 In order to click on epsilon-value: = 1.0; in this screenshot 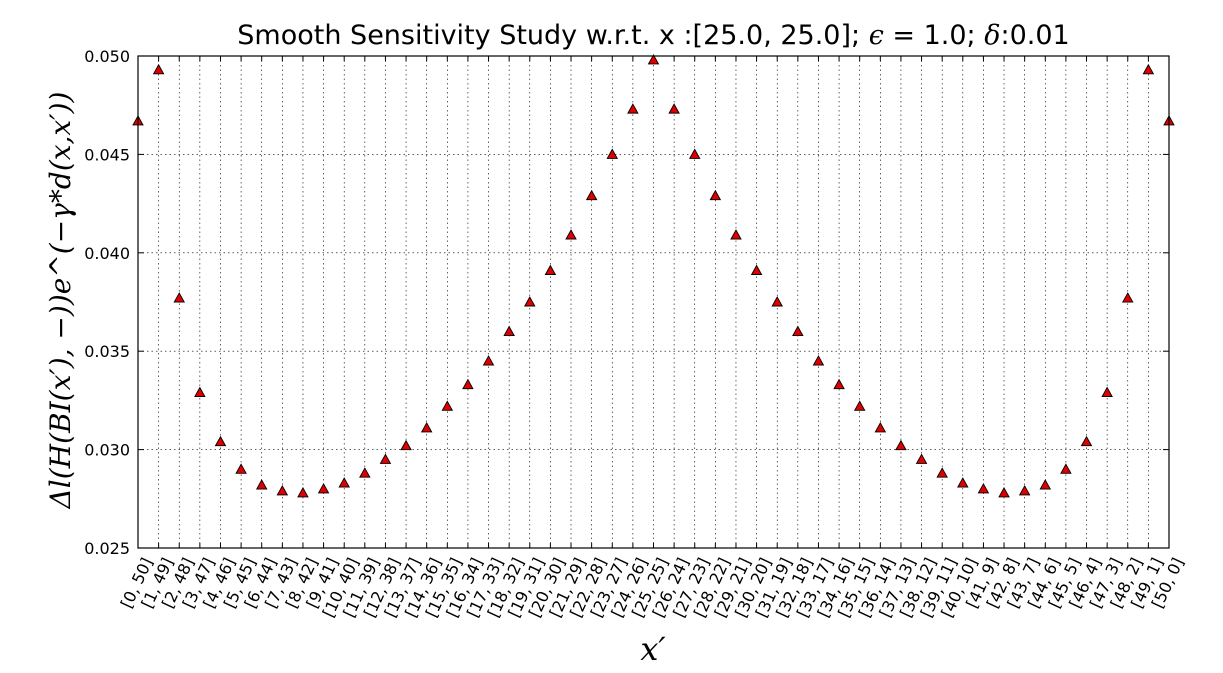, I will do `click(934, 35)`.